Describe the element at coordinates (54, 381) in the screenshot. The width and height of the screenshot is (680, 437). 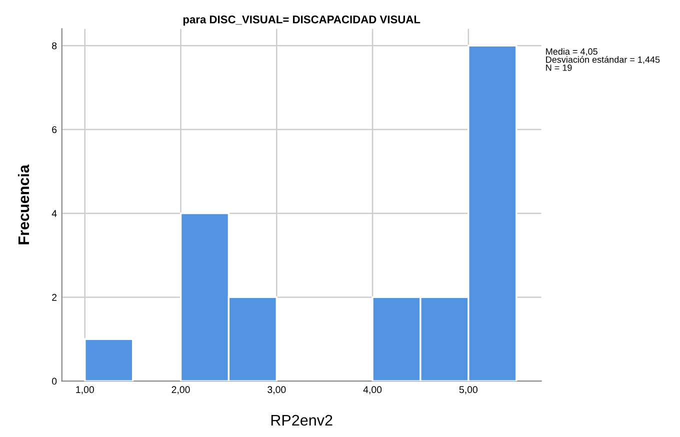
I see `y-tick-label: 0` at that location.